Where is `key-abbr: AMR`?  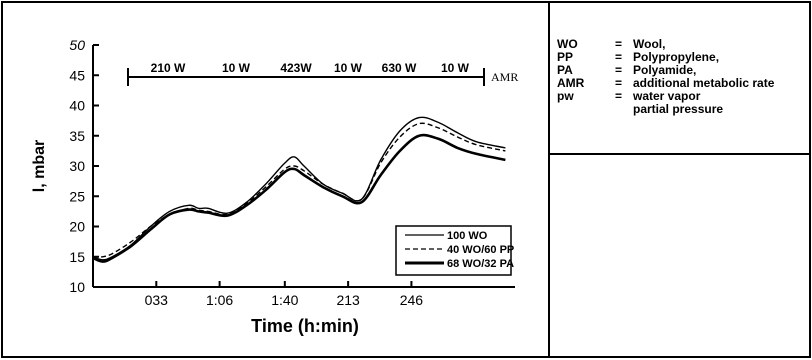
key-abbr: AMR is located at coordinates (571, 83).